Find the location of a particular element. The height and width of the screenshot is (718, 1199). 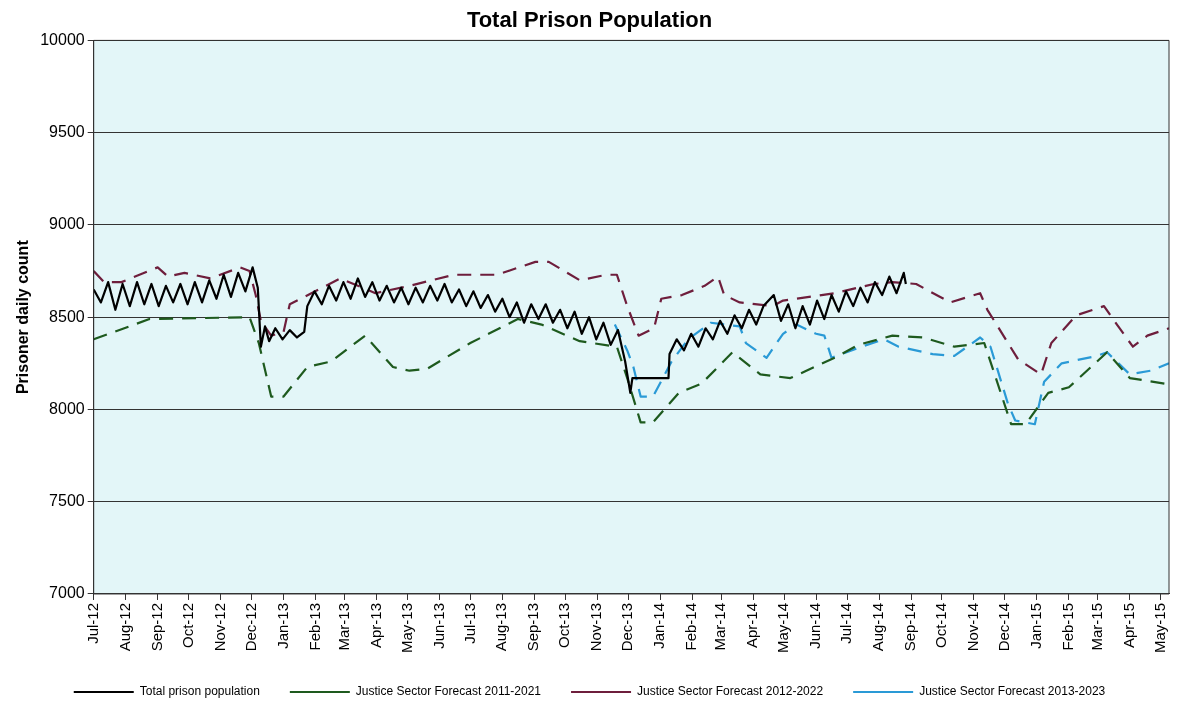

x-tick-label: Nov-13 is located at coordinates (596, 627).